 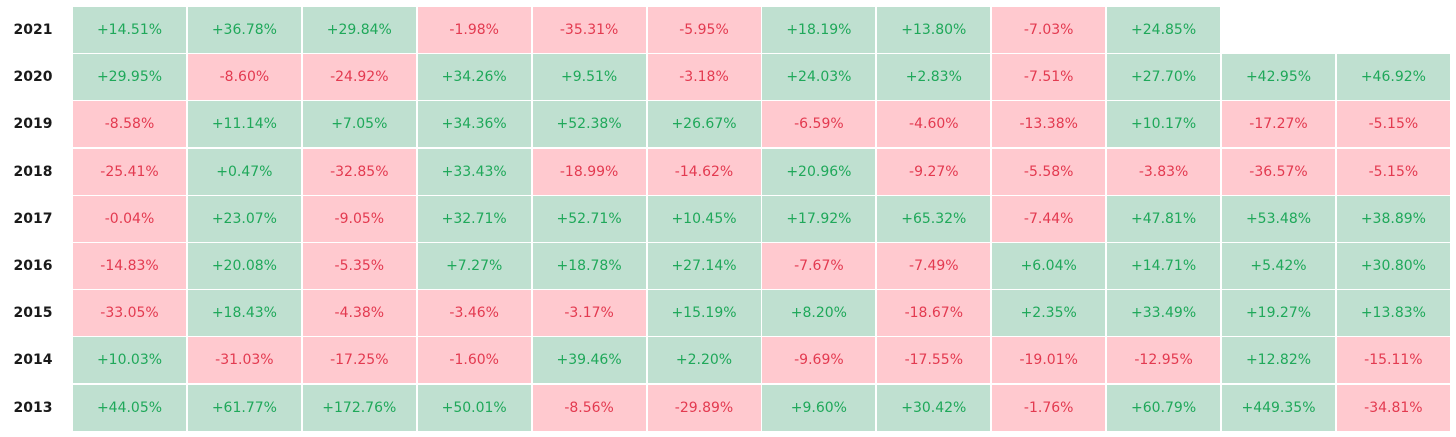 I want to click on heatmap-cell: -3.46%, so click(x=474, y=313).